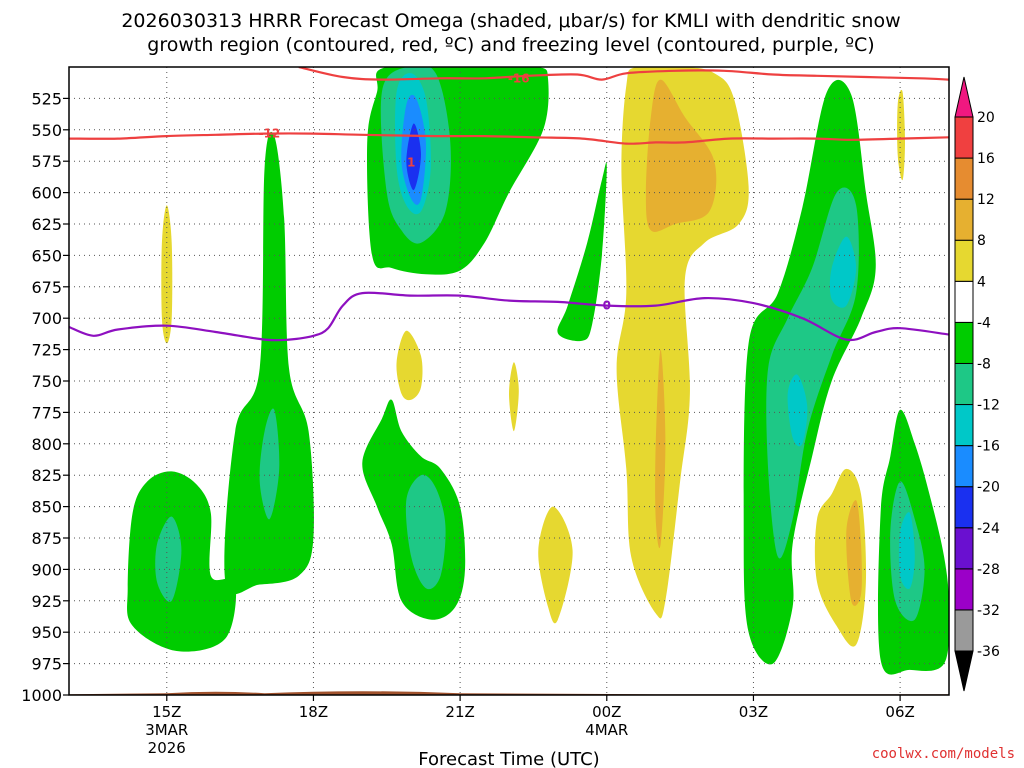 The height and width of the screenshot is (768, 1024). What do you see at coordinates (843, 272) in the screenshot?
I see `omega-region-cyan-east-28-29z` at bounding box center [843, 272].